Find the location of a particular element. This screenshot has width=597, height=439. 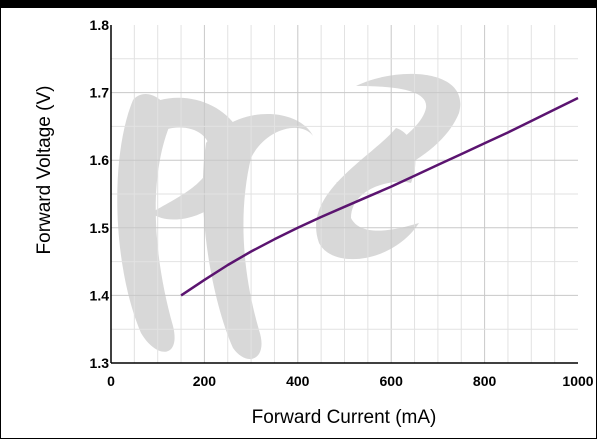

y-tick-label: 1.8 is located at coordinates (100, 25).